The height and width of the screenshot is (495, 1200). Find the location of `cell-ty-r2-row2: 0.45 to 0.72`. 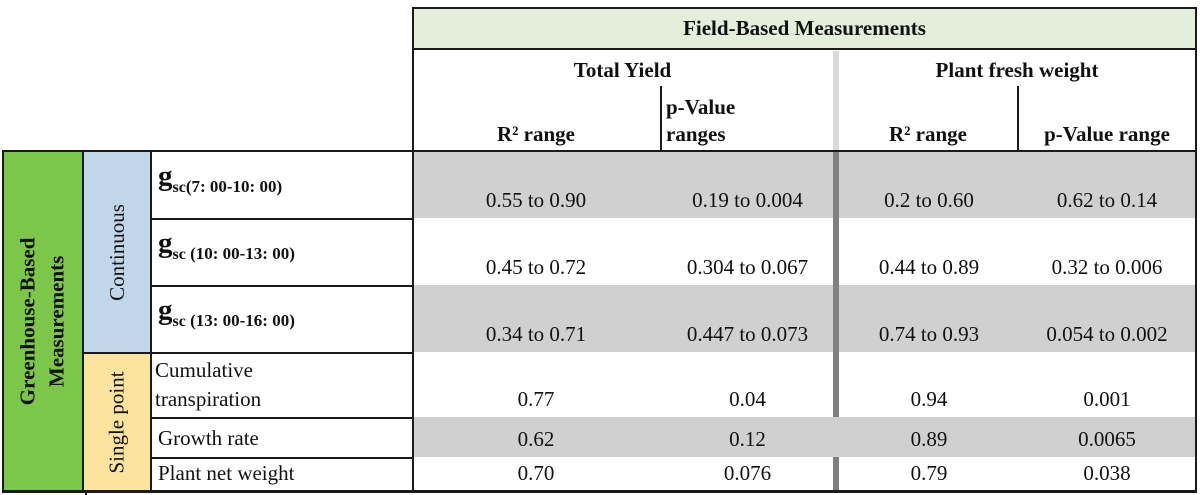

cell-ty-r2-row2: 0.45 to 0.72 is located at coordinates (536, 267).